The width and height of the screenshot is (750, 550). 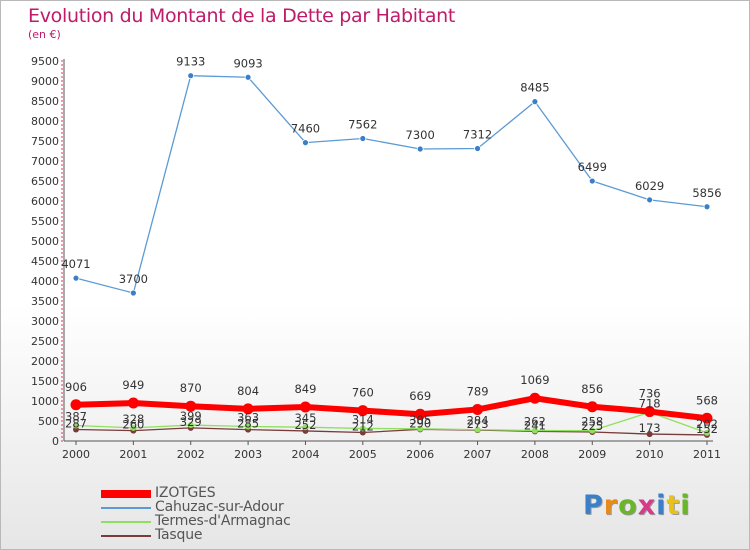 I want to click on data-label: 7562, so click(x=362, y=125).